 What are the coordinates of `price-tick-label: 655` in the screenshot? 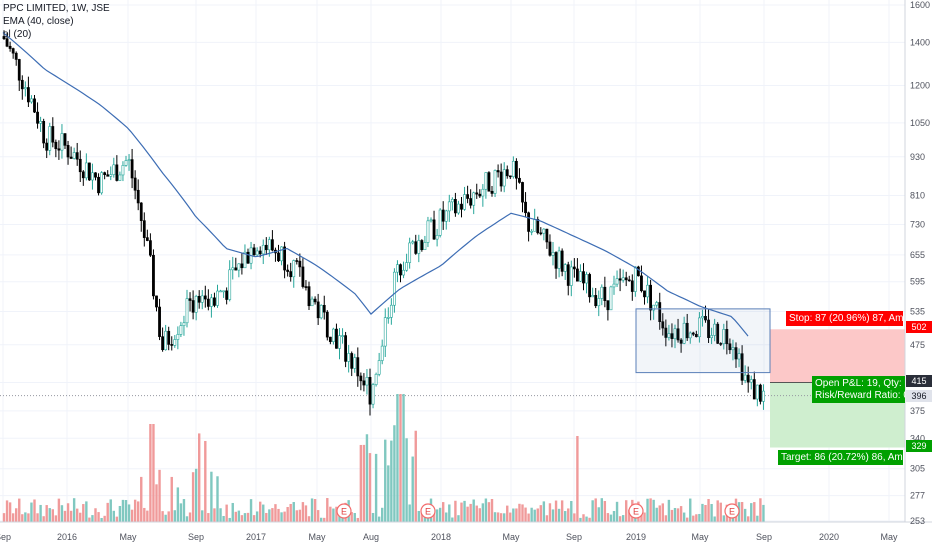 It's located at (917, 255).